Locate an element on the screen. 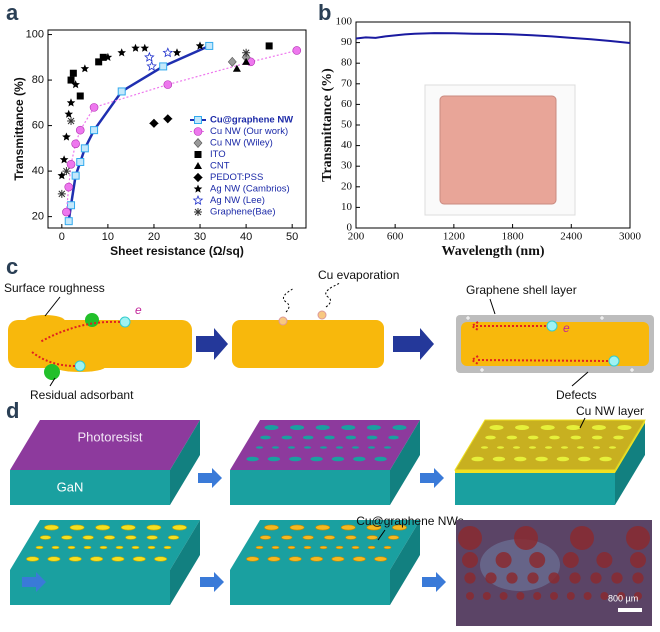  legend-label: Cu NW (Wiley) is located at coordinates (241, 143).